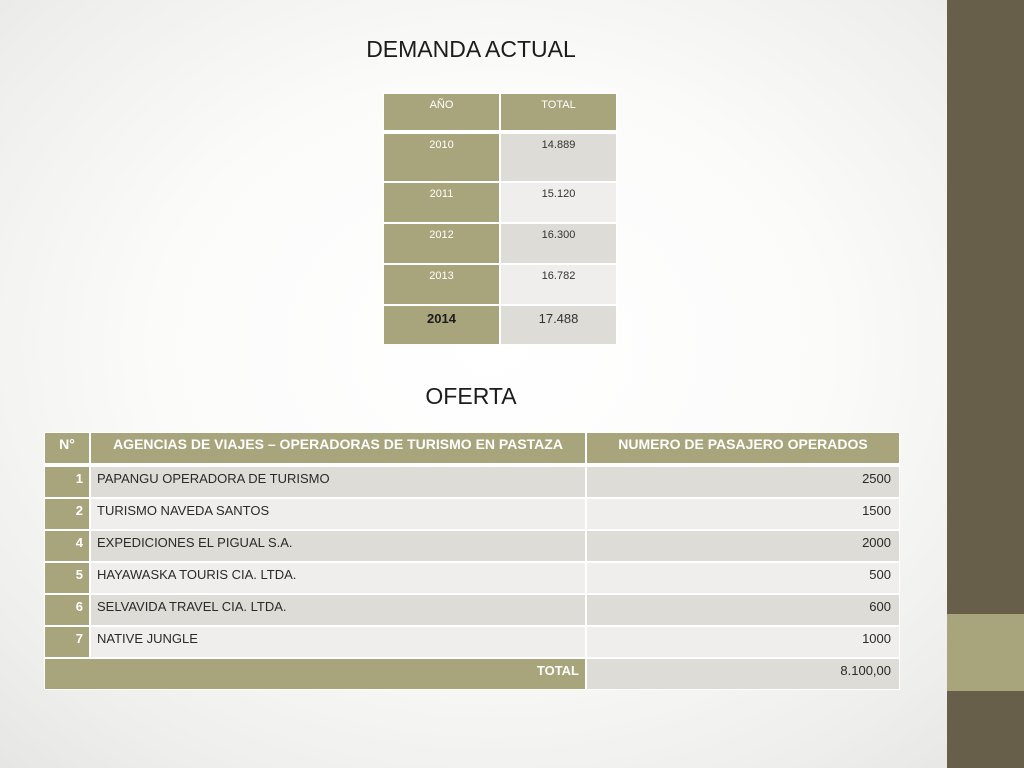 The width and height of the screenshot is (1024, 768). I want to click on passenger-count-cell: 2000, so click(743, 546).